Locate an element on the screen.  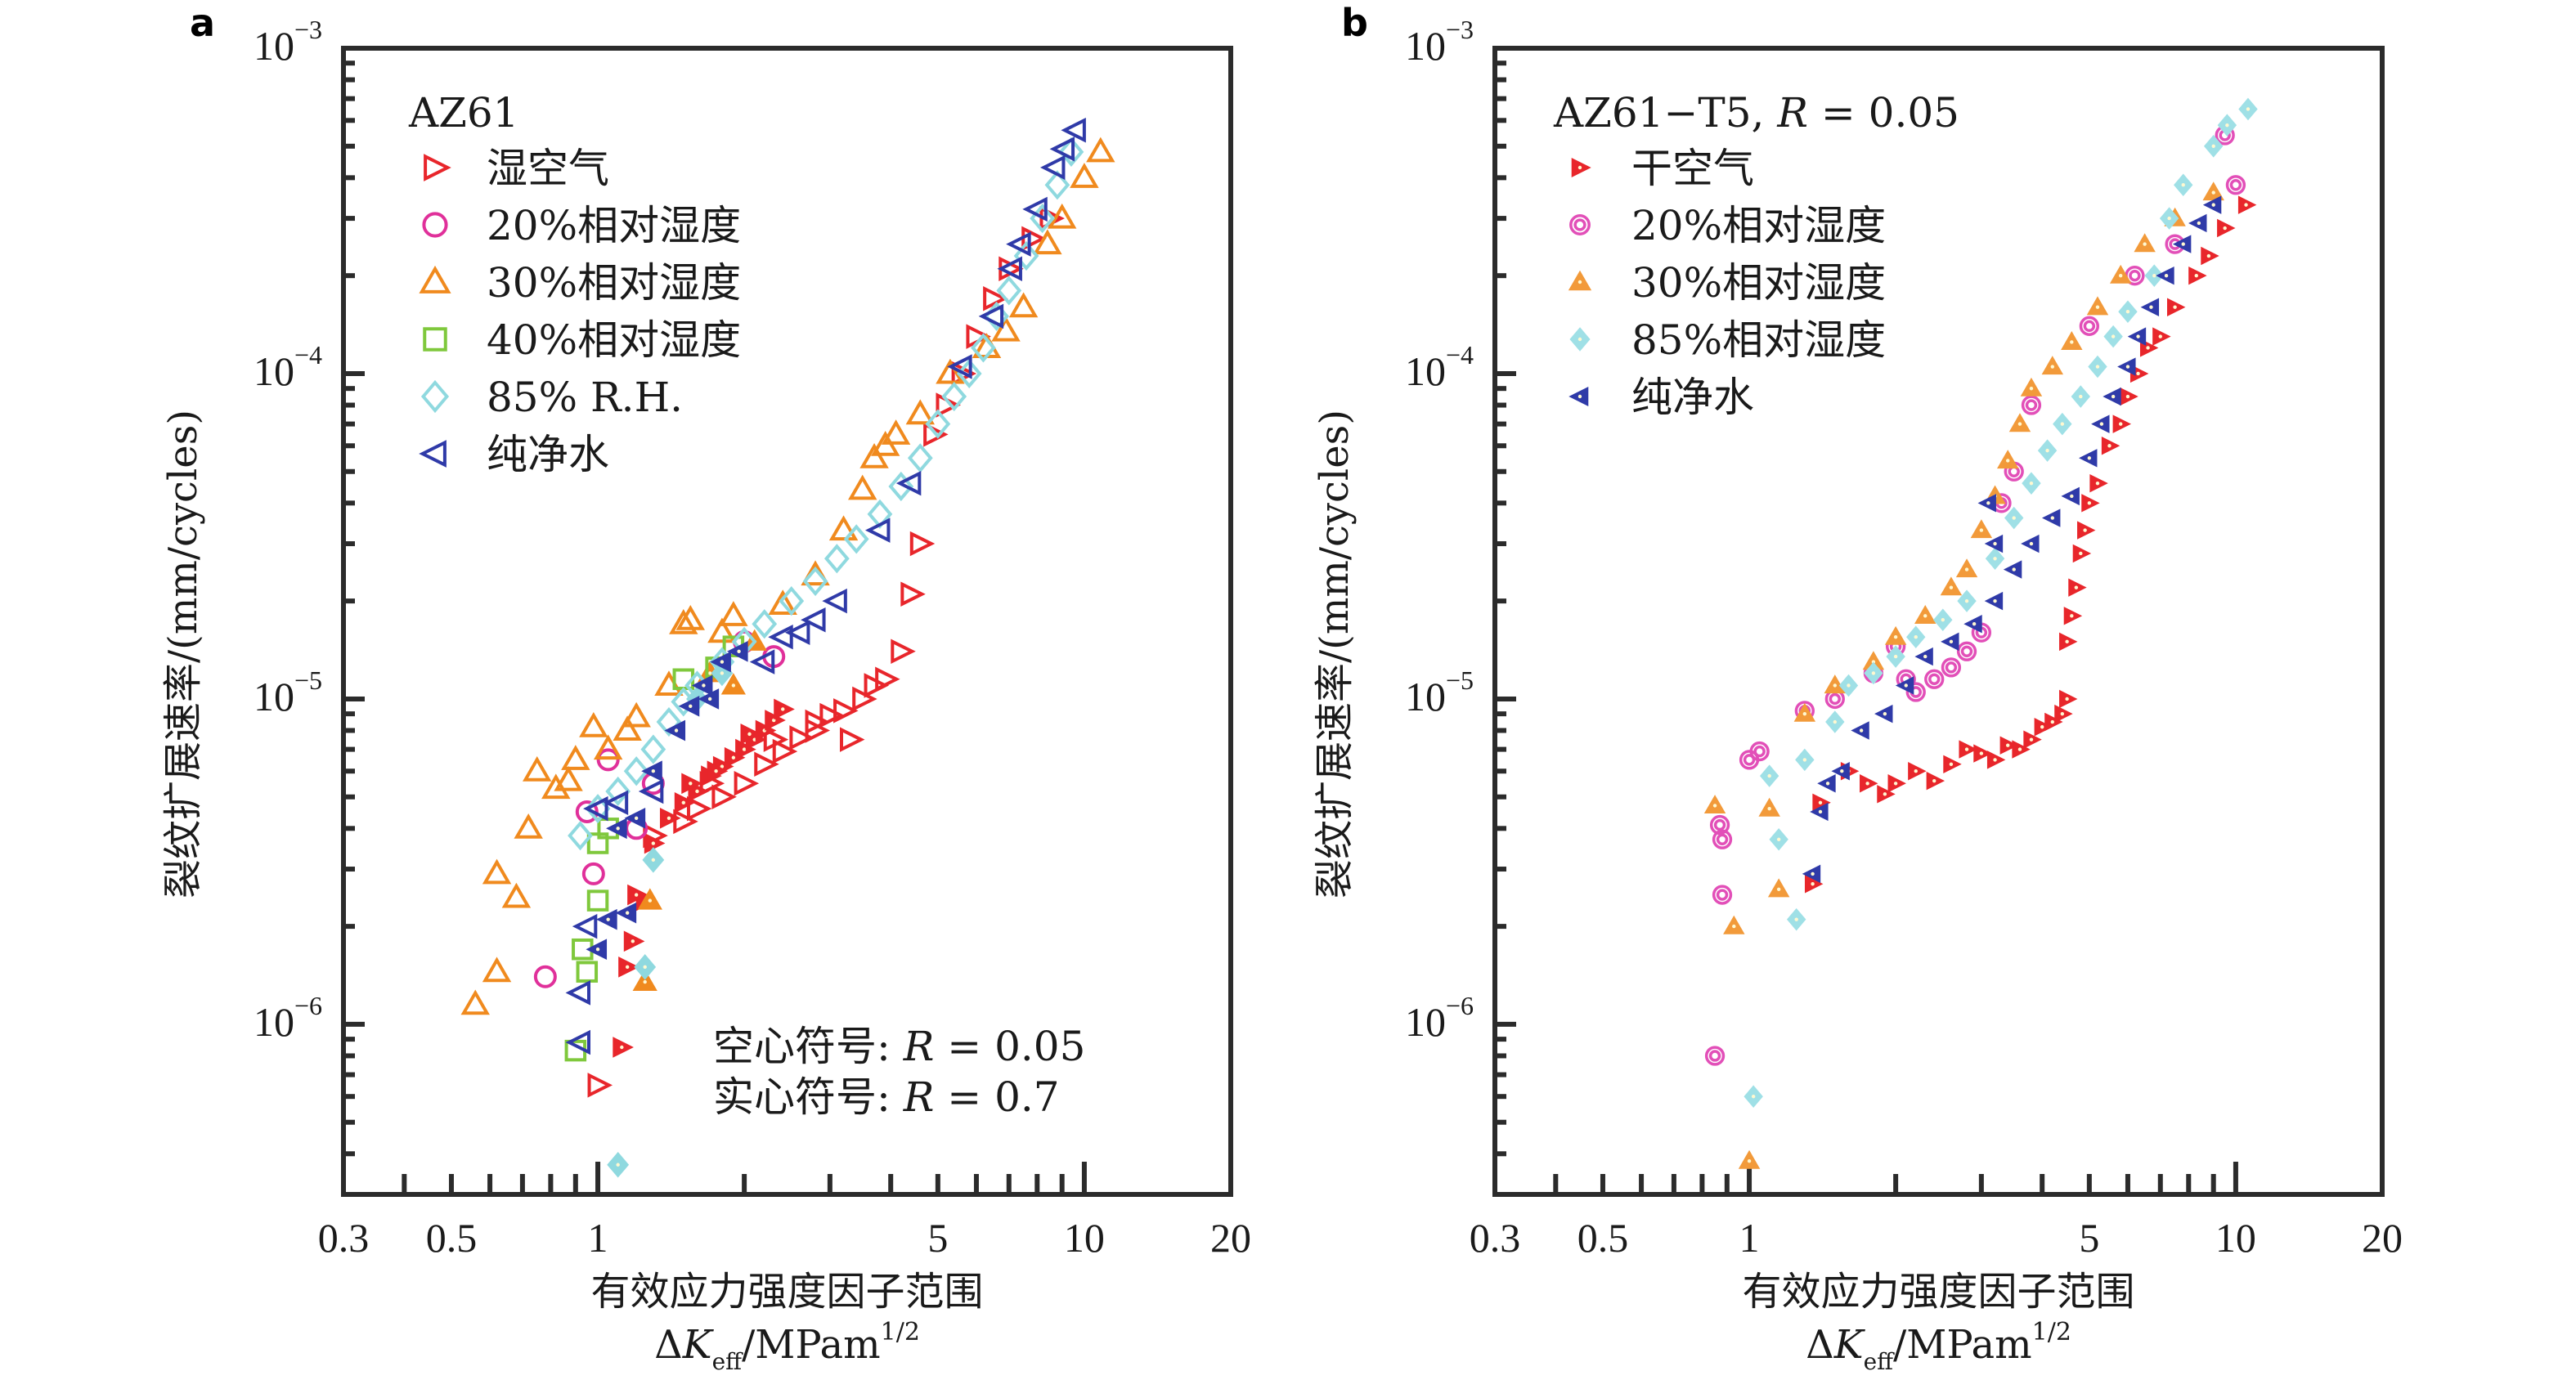
k-symbol: K is located at coordinates (698, 1345).